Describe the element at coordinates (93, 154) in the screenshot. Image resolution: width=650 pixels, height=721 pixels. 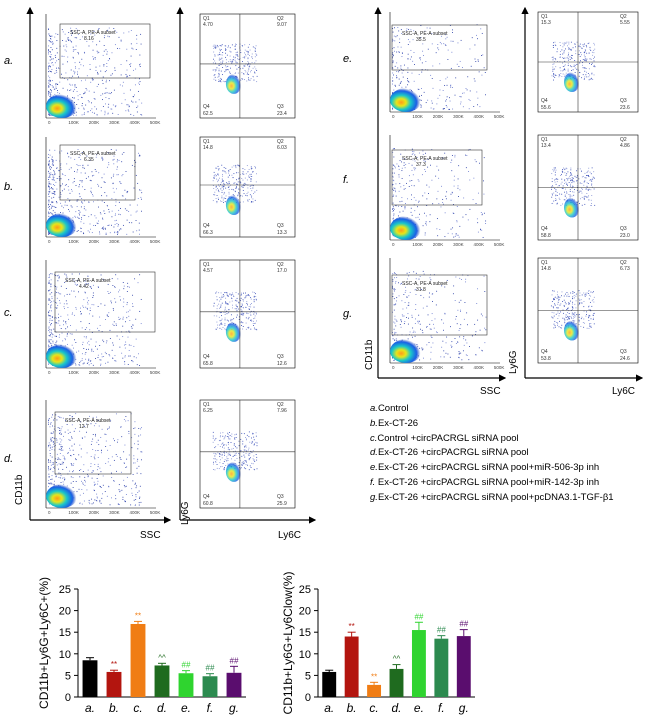
I see `gate-label: SSC-A, PE-A subset` at that location.